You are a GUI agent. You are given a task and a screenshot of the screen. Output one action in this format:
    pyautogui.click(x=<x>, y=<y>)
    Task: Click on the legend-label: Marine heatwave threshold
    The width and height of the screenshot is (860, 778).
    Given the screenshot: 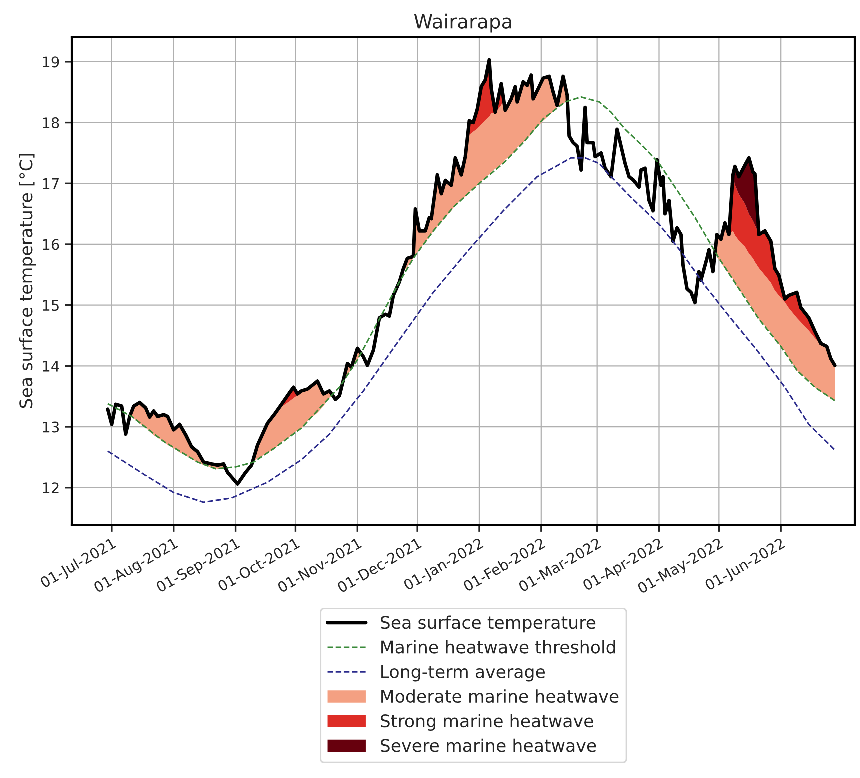 What is the action you would take?
    pyautogui.click(x=499, y=647)
    